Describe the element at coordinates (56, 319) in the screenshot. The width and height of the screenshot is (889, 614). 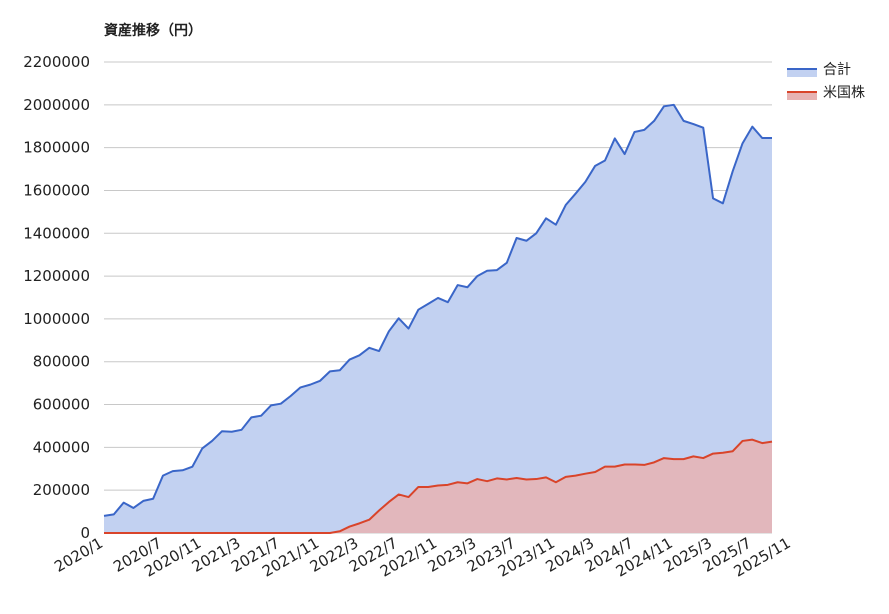
I see `y-tick-label: 1000000` at that location.